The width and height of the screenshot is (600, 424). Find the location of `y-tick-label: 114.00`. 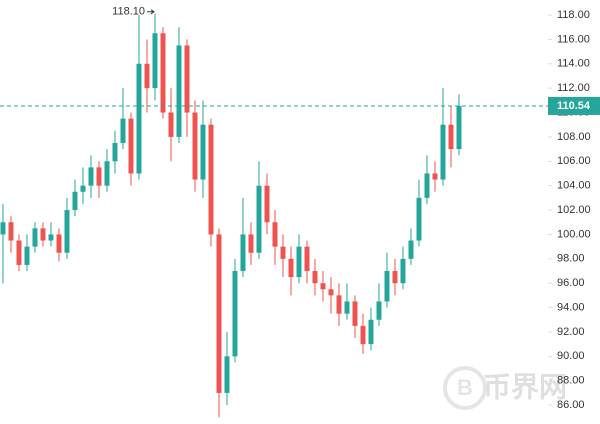

y-tick-label: 114.00 is located at coordinates (573, 64).